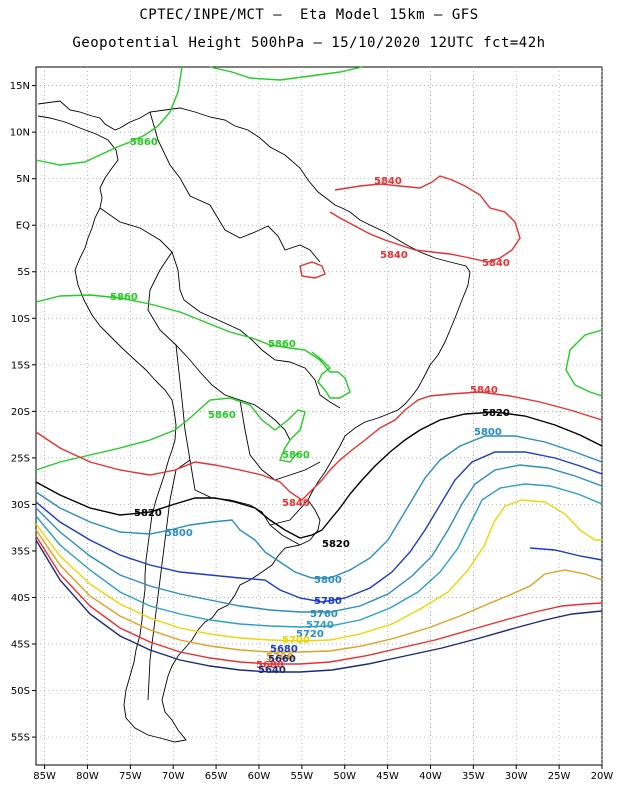 The width and height of the screenshot is (618, 800). What do you see at coordinates (20, 319) in the screenshot?
I see `tick-label-lat: 10S` at bounding box center [20, 319].